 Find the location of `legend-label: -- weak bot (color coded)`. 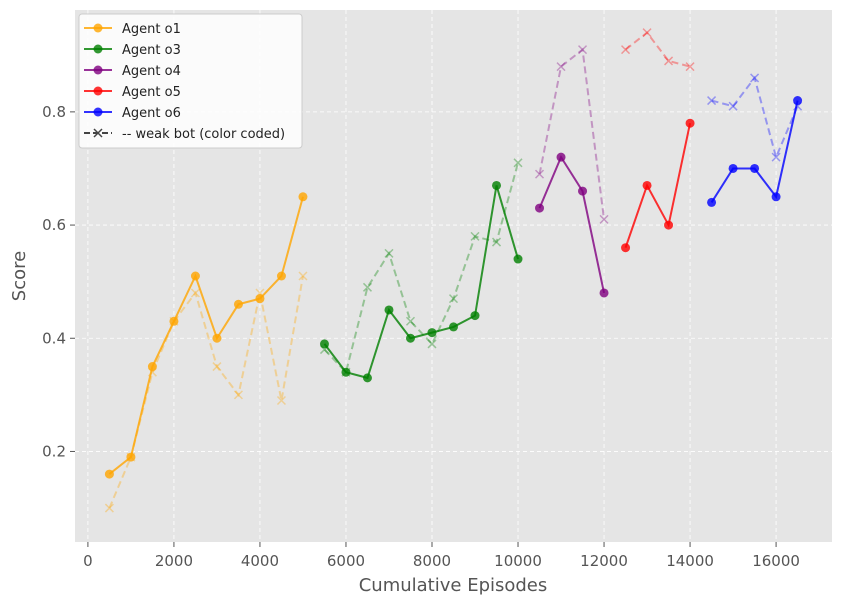

legend-label: -- weak bot (color coded) is located at coordinates (203, 134).